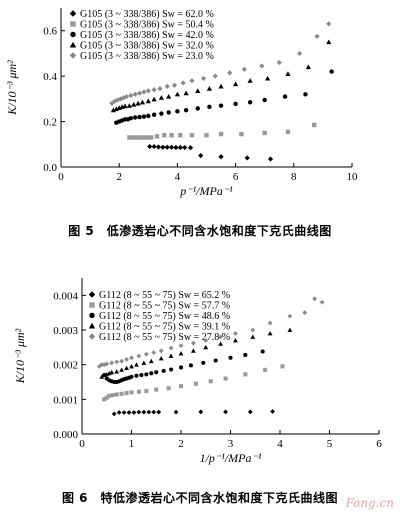  I want to click on y-tick-label: 0.002, so click(65, 366).